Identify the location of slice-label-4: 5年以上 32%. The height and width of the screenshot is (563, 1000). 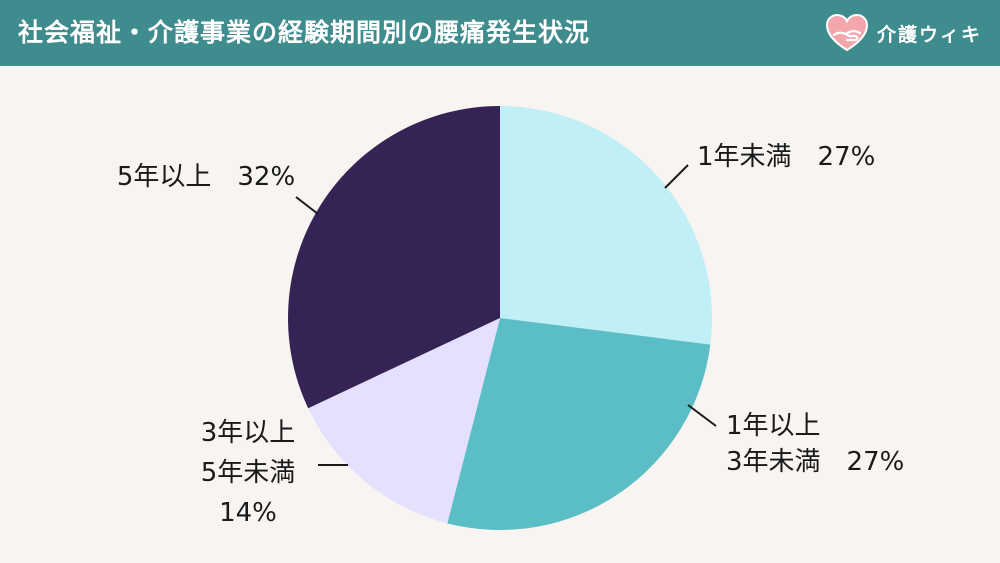
(206, 177).